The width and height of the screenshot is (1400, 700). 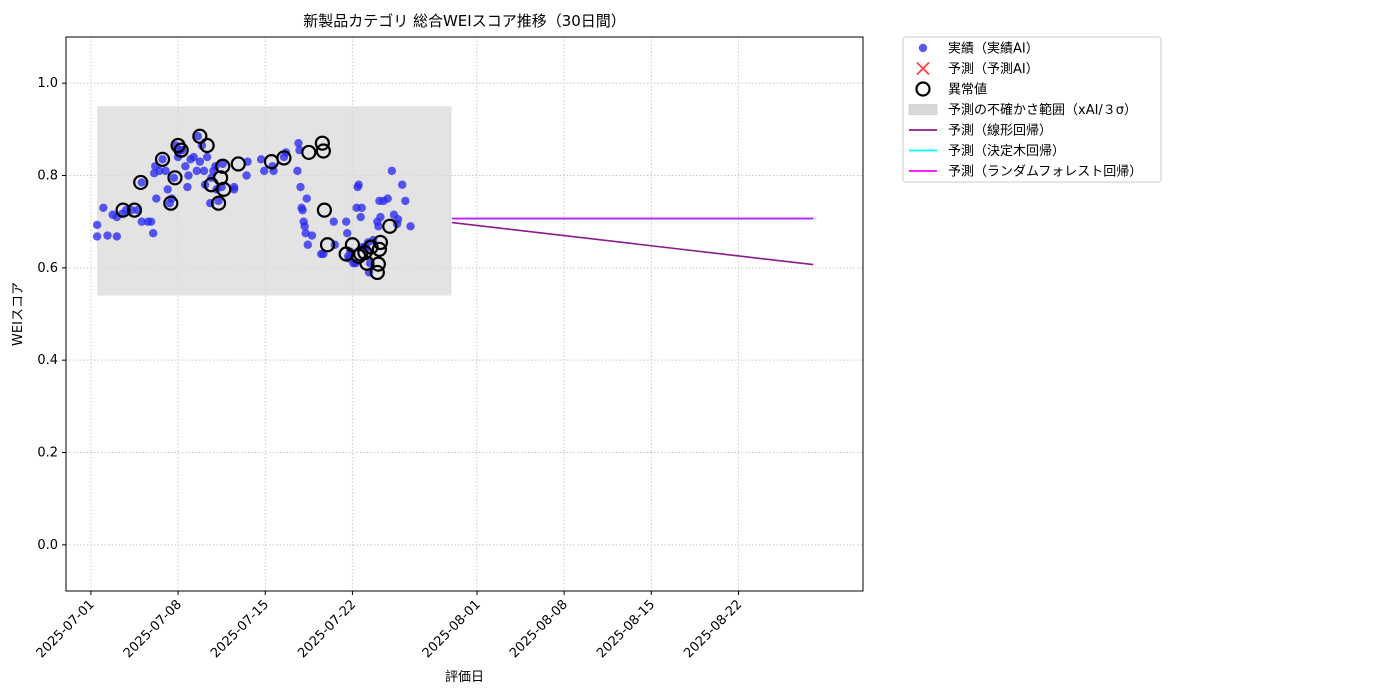 I want to click on legend-label: 予測の不確かさ範囲（xAI/３σ）, so click(x=1042, y=110).